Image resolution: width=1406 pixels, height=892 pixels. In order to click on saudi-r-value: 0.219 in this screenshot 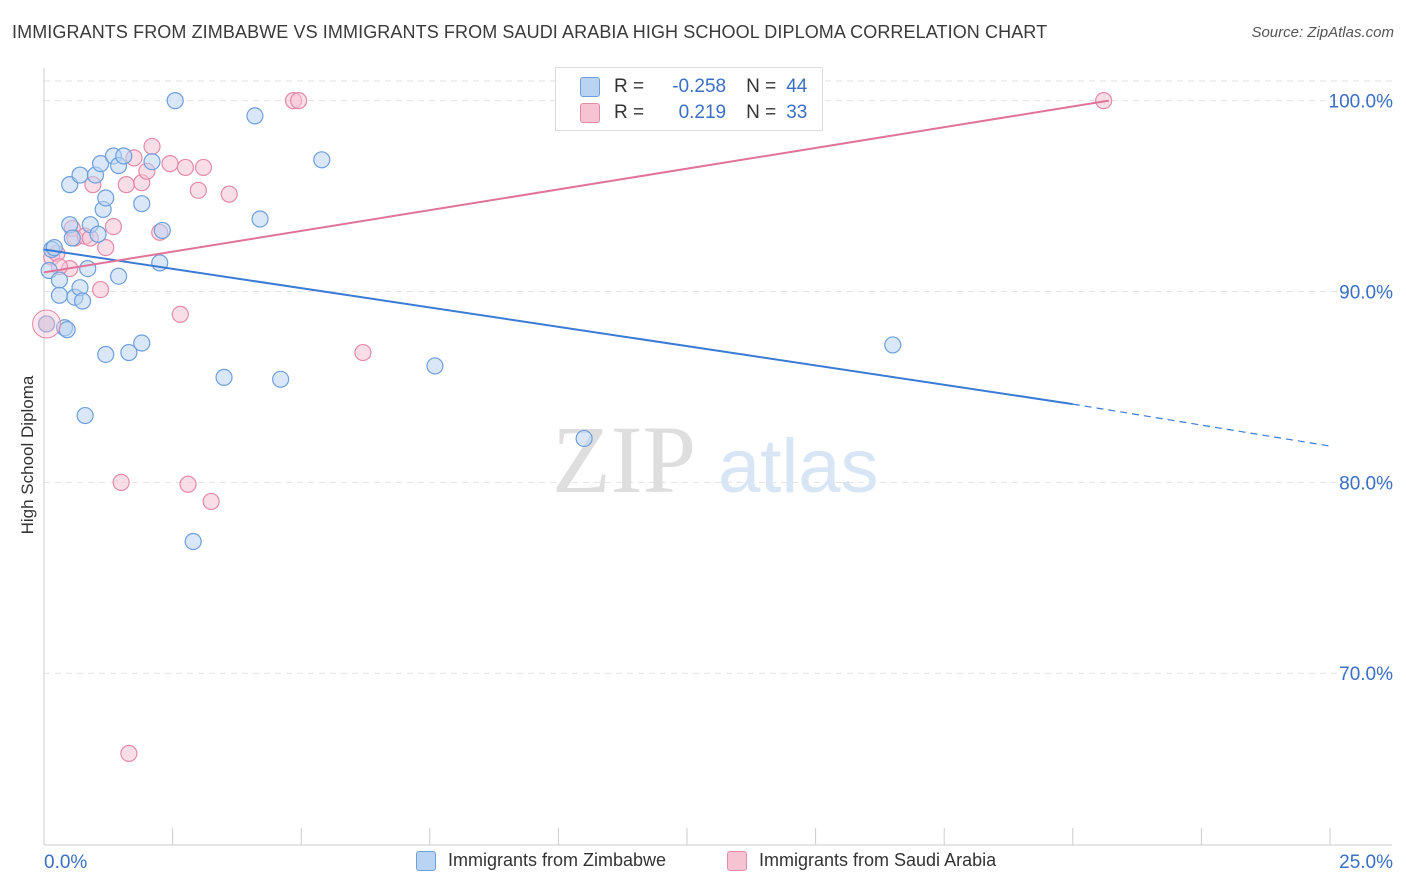, I will do `click(702, 112)`.